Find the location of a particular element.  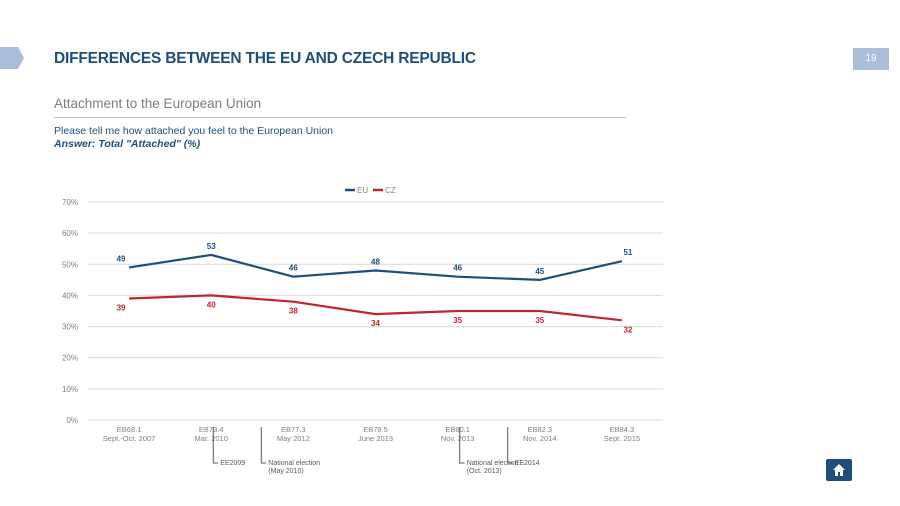

home-icon is located at coordinates (839, 470).